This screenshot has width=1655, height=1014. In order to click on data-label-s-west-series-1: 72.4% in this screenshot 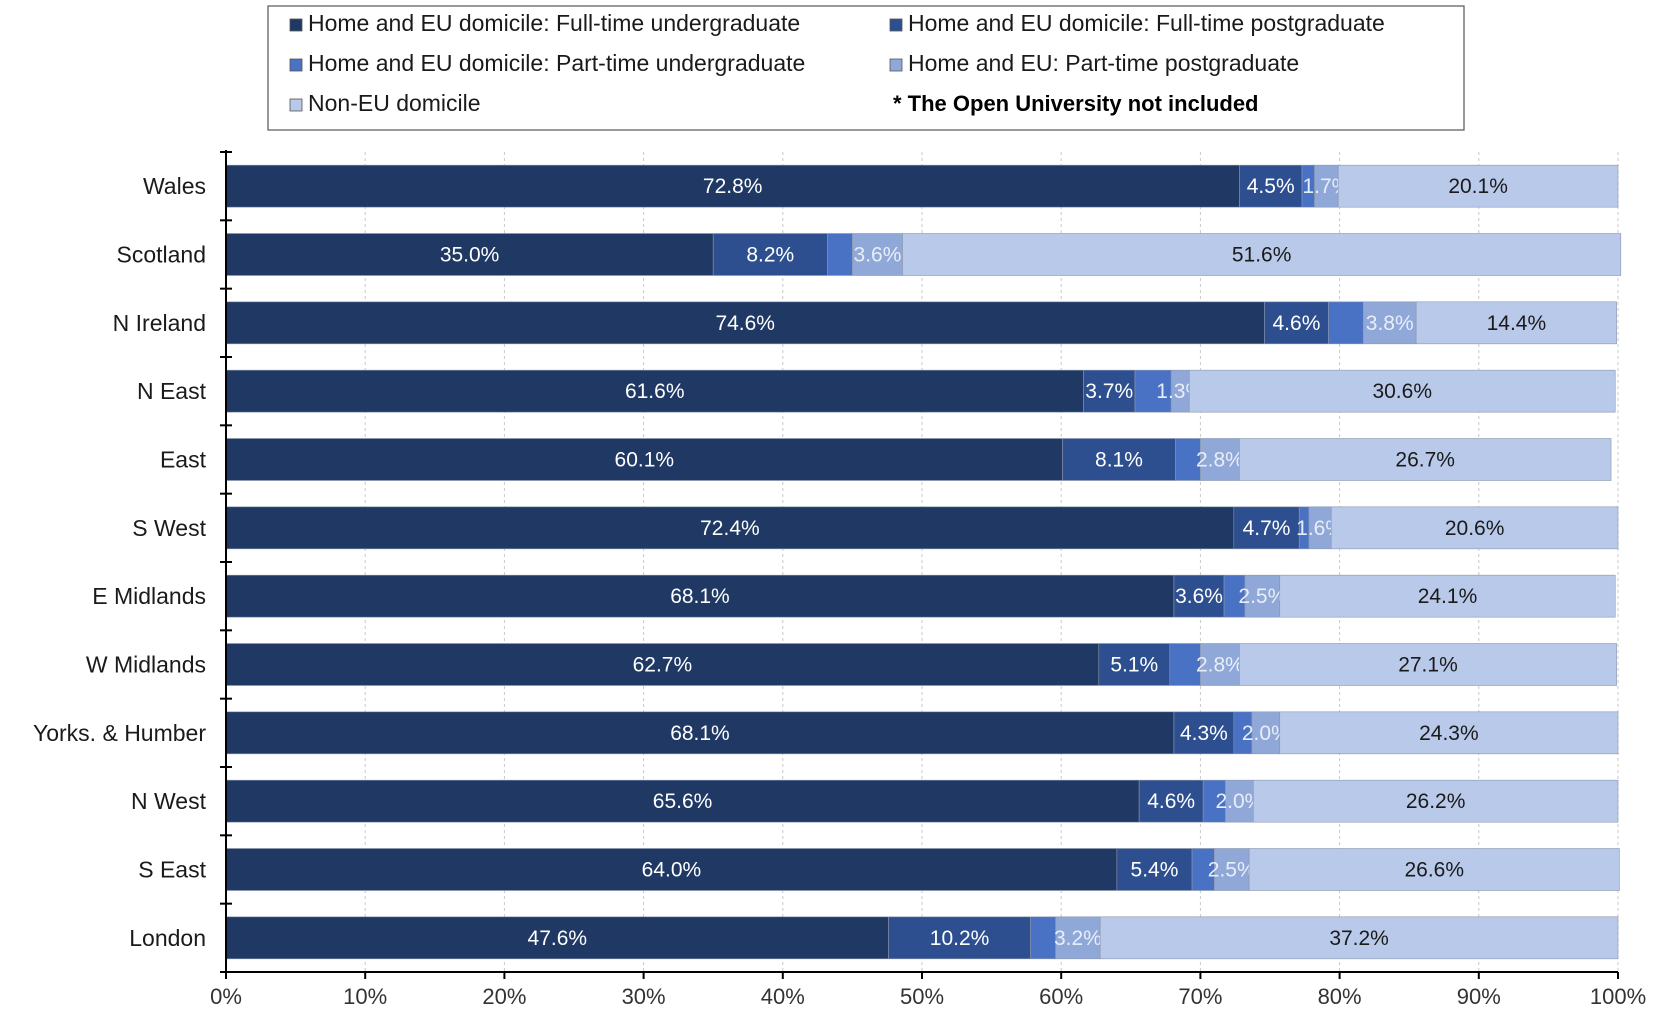, I will do `click(730, 528)`.